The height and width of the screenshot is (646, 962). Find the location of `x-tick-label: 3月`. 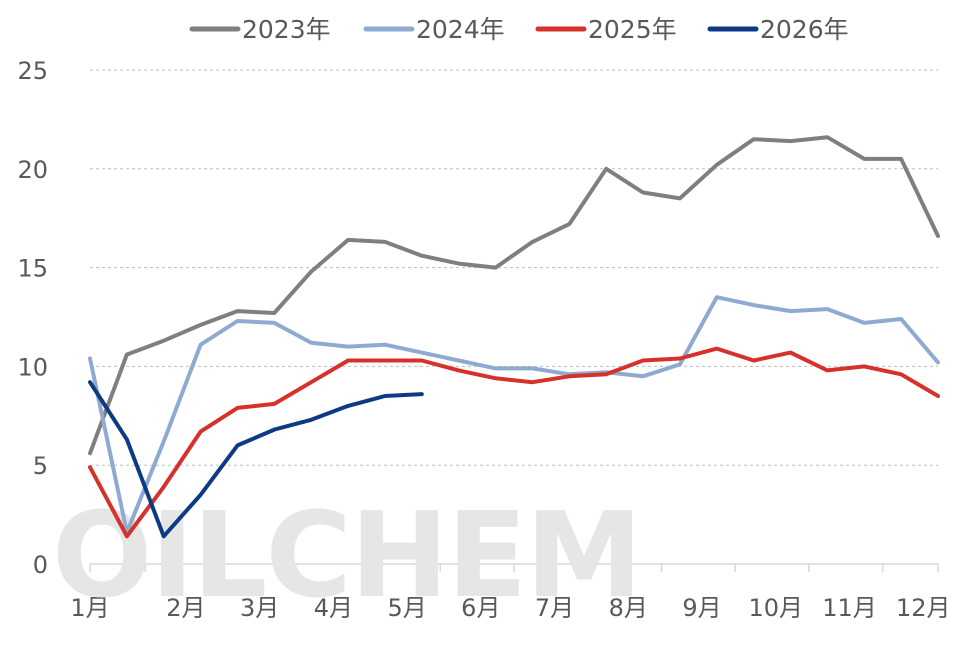

x-tick-label: 3月 is located at coordinates (259, 608).